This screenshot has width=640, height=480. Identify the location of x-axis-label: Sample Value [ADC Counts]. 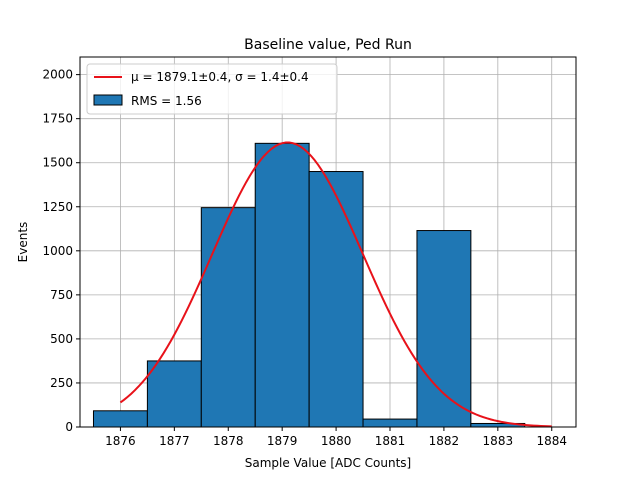
(328, 463).